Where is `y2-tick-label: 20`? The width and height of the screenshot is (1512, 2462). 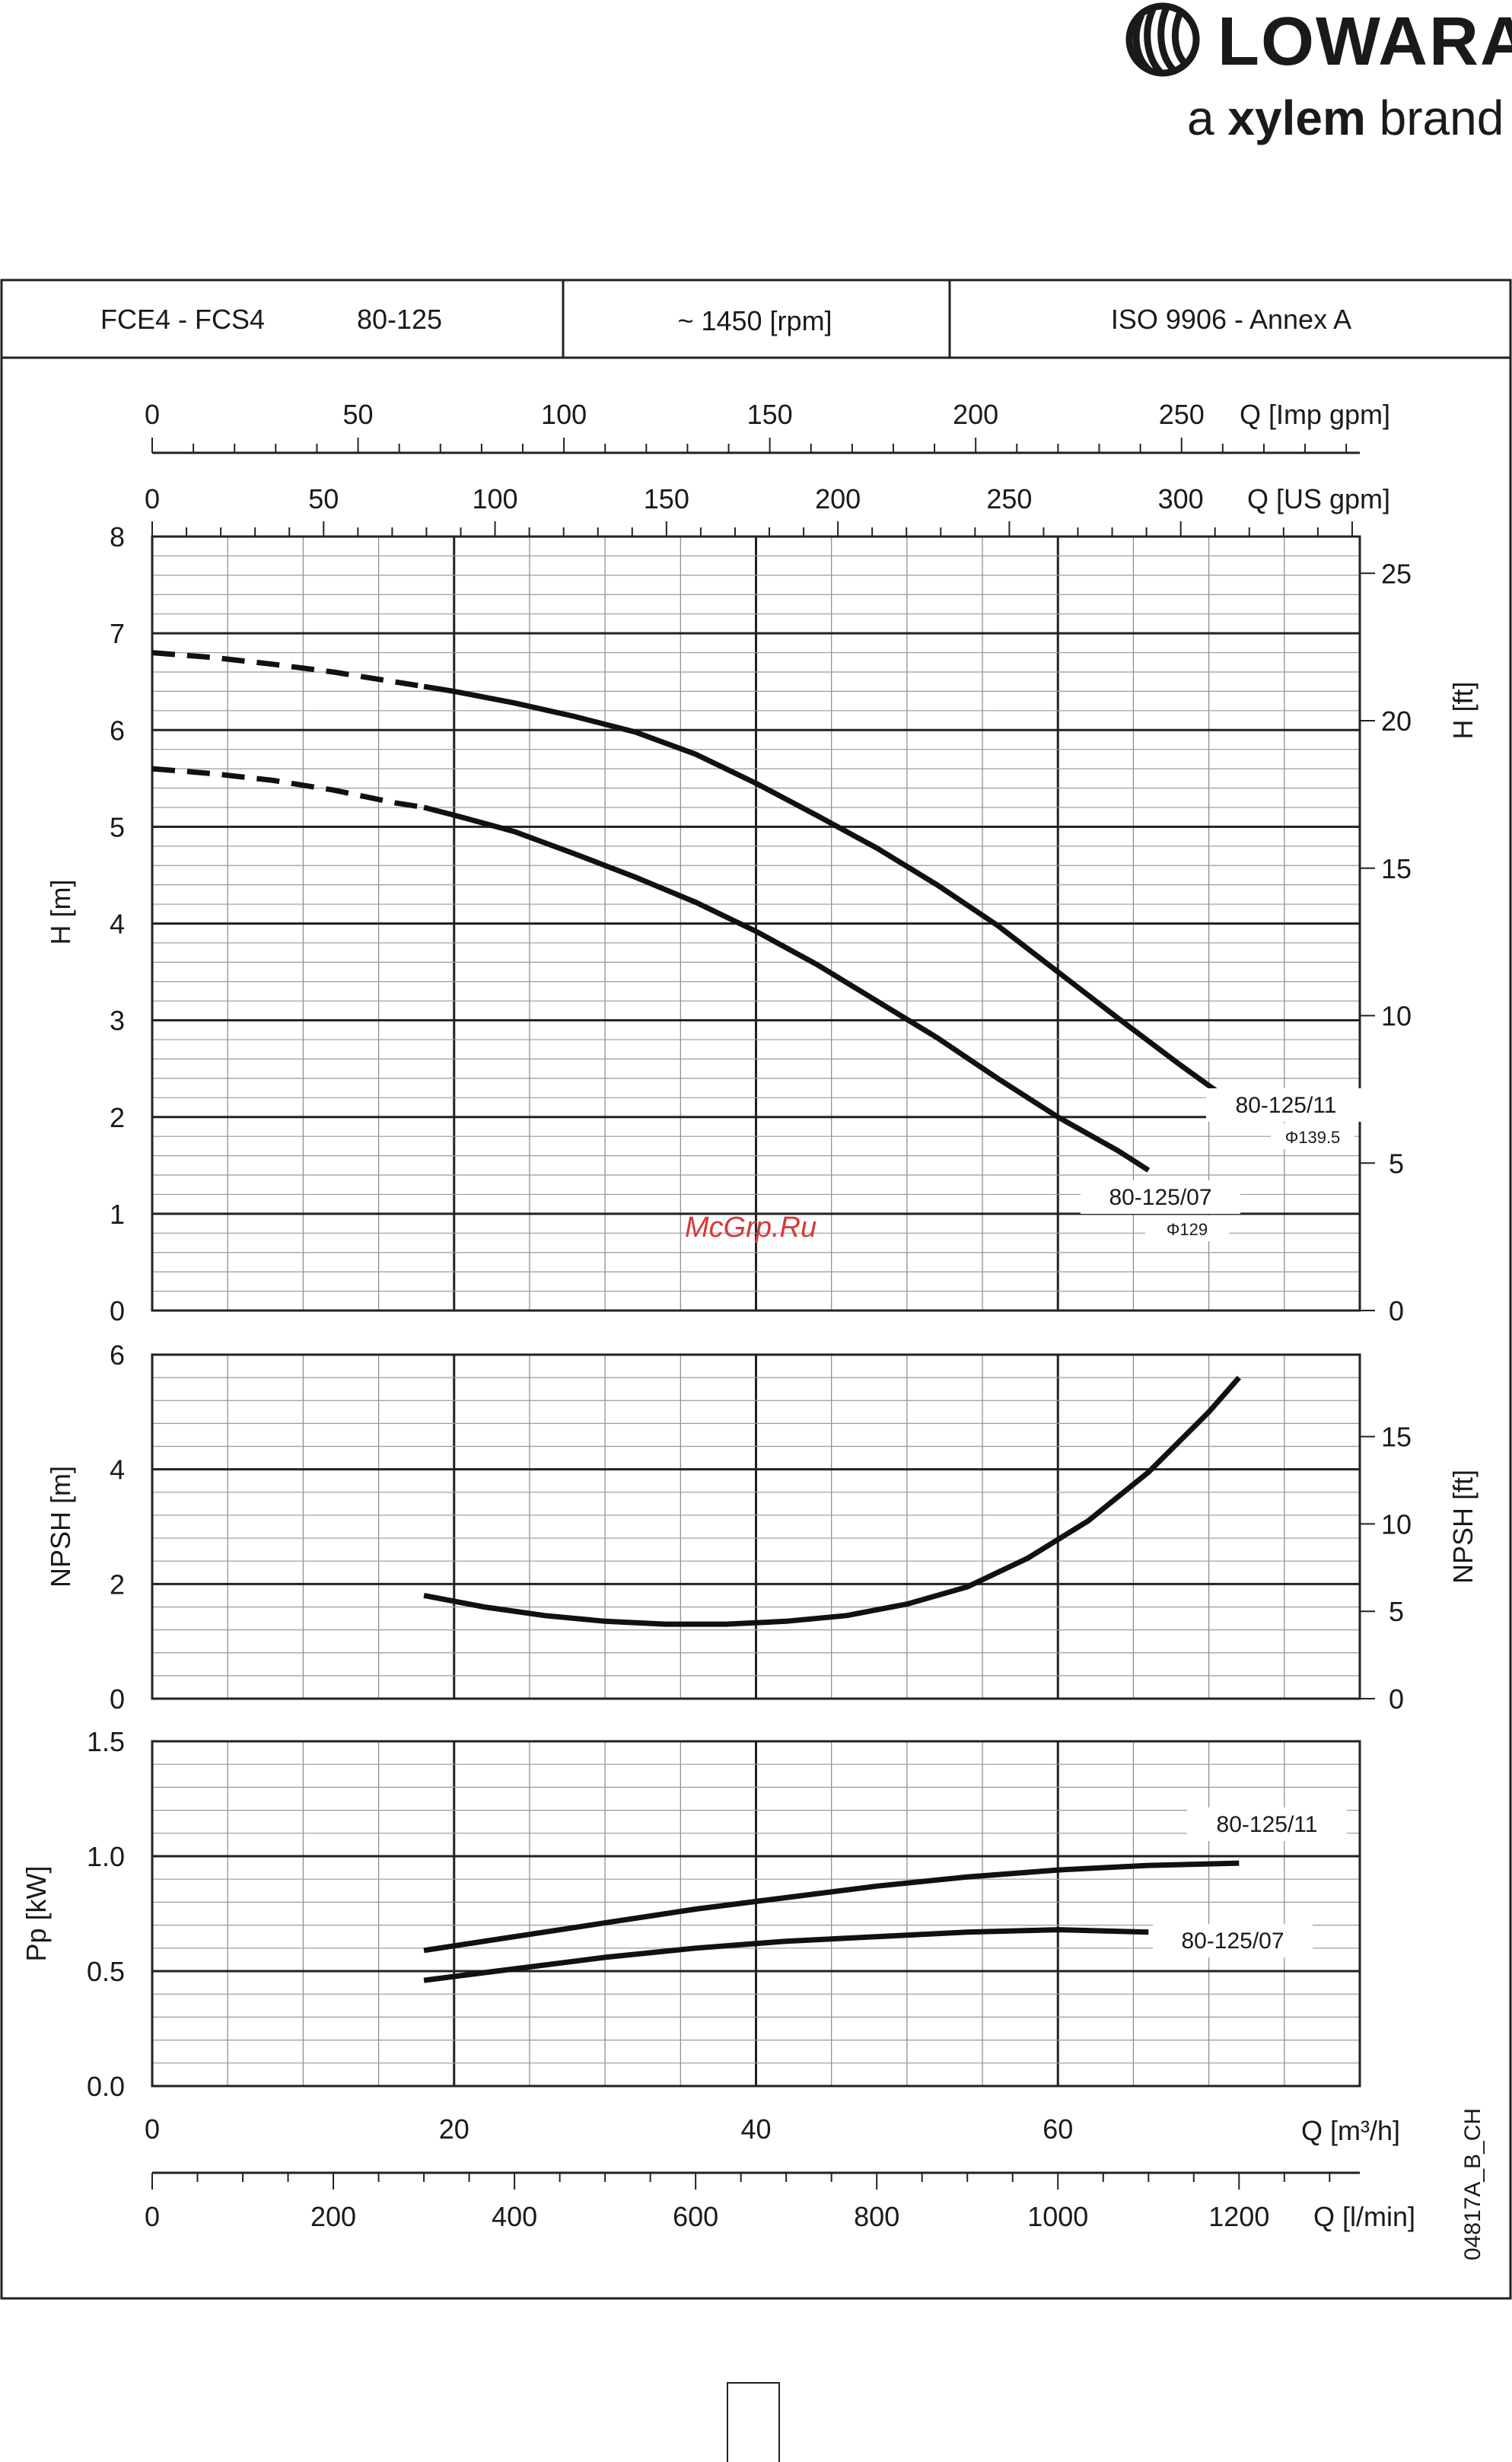 y2-tick-label: 20 is located at coordinates (1396, 721).